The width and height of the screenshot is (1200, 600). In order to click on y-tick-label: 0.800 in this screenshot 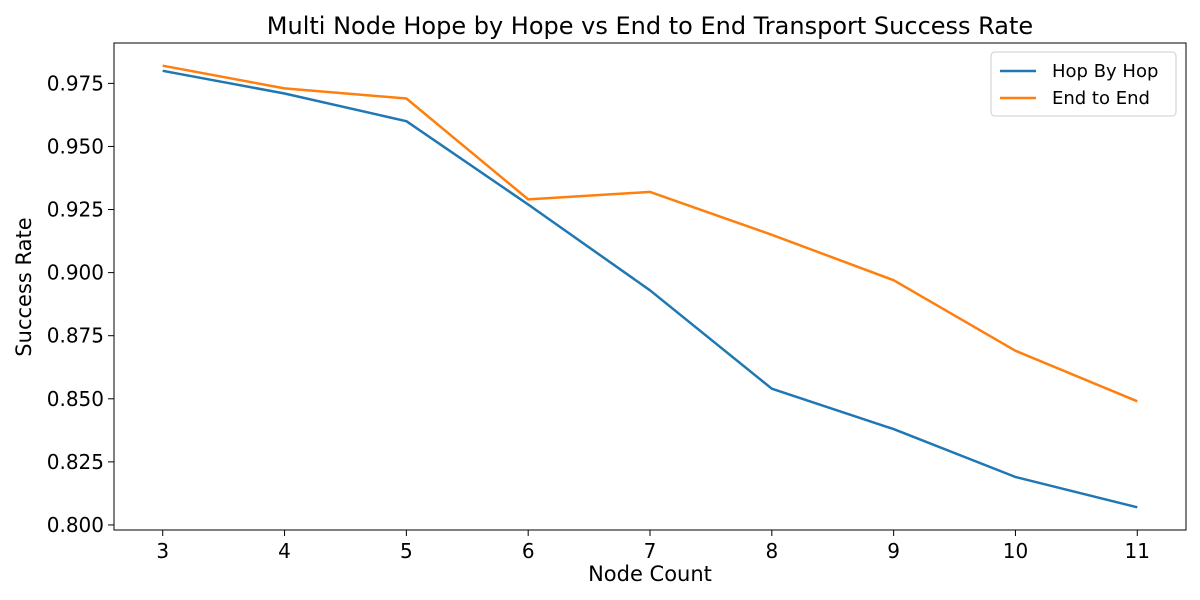, I will do `click(75, 525)`.